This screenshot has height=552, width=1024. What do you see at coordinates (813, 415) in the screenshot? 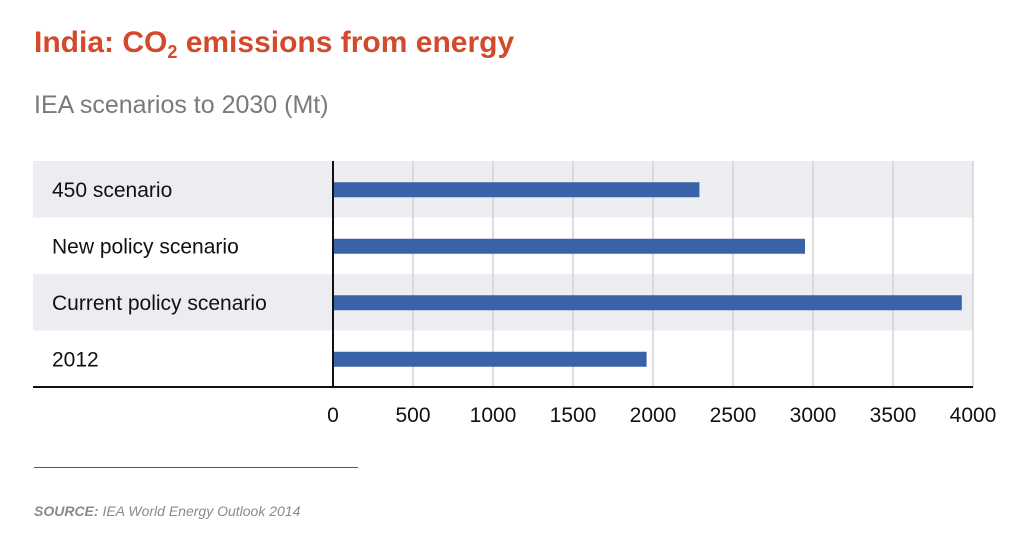
I see `x-tick-label: 3000` at bounding box center [813, 415].